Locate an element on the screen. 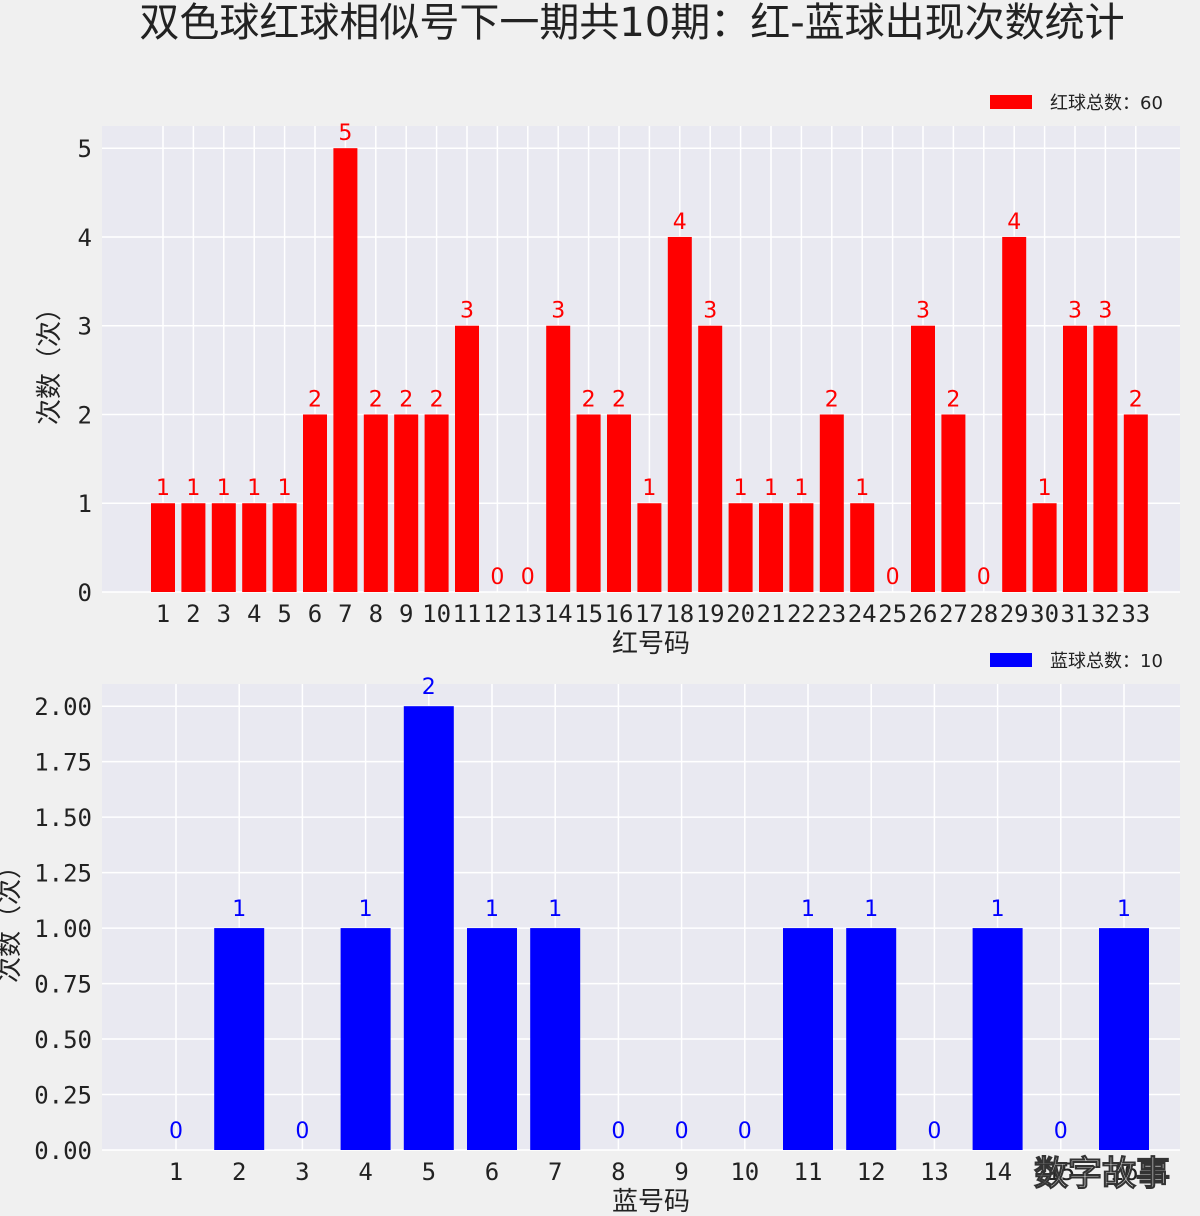  blue-x-tick-label: 14 is located at coordinates (997, 1172).